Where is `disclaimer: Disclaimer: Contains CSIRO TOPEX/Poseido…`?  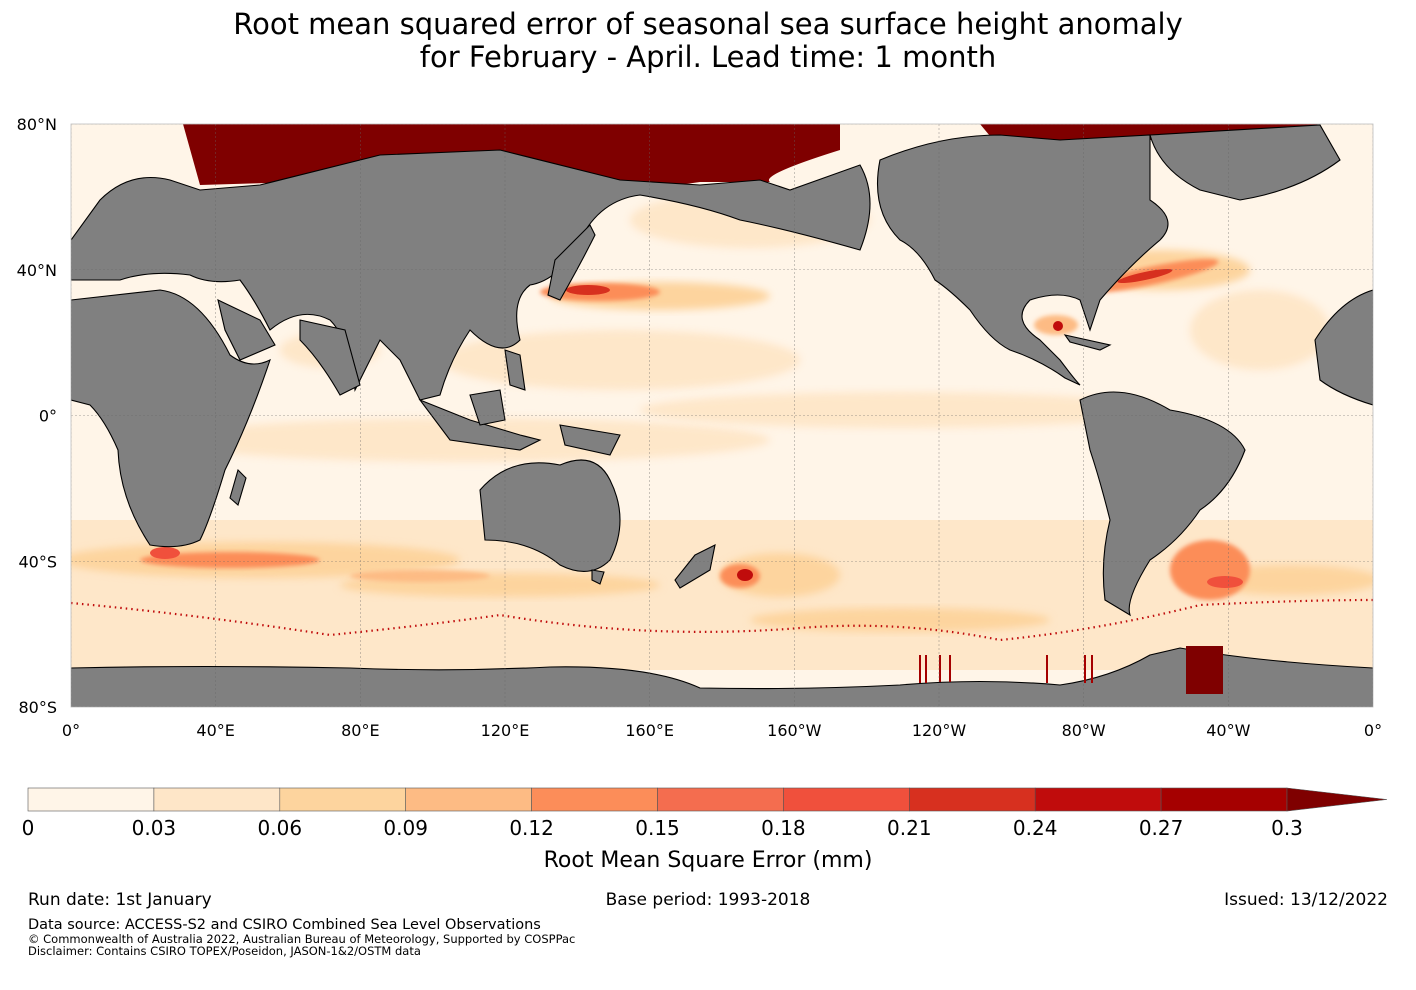
disclaimer: Disclaimer: Contains CSIRO TOPEX/Poseido… is located at coordinates (224, 951).